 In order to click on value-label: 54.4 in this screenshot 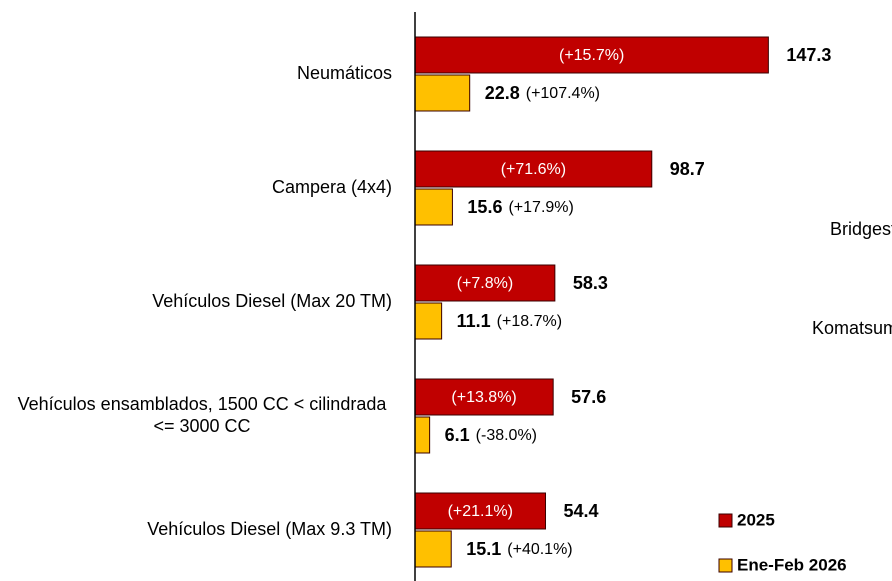, I will do `click(581, 511)`.